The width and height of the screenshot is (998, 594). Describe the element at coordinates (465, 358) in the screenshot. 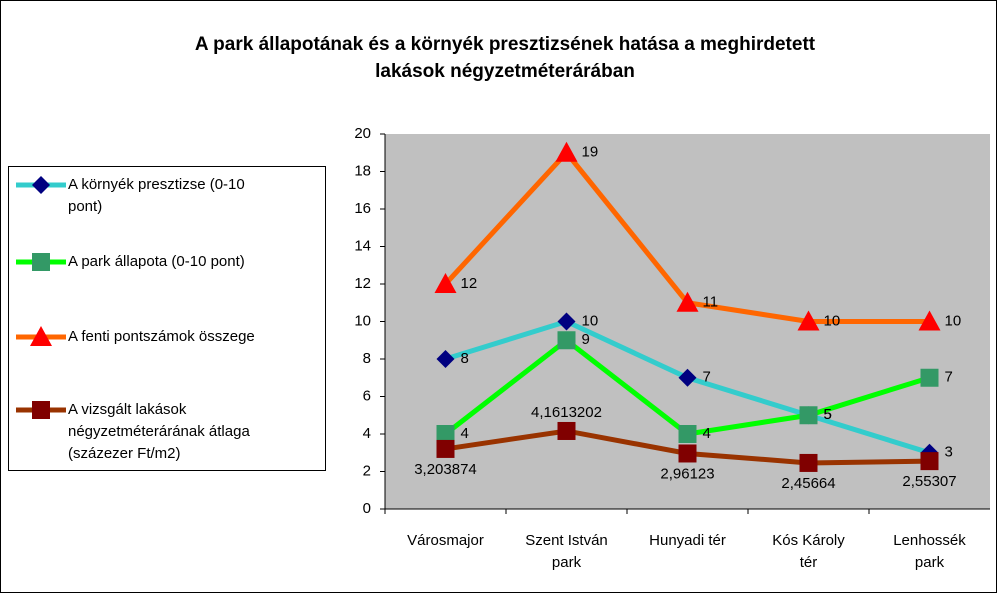

I see `data-label: 8` at that location.